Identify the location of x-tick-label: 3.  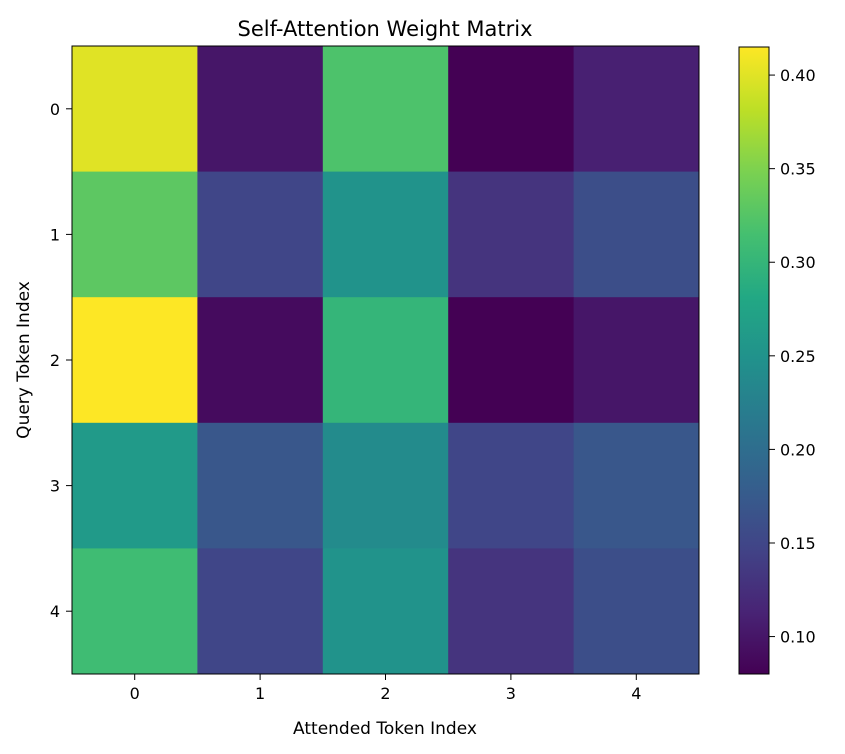
(511, 693).